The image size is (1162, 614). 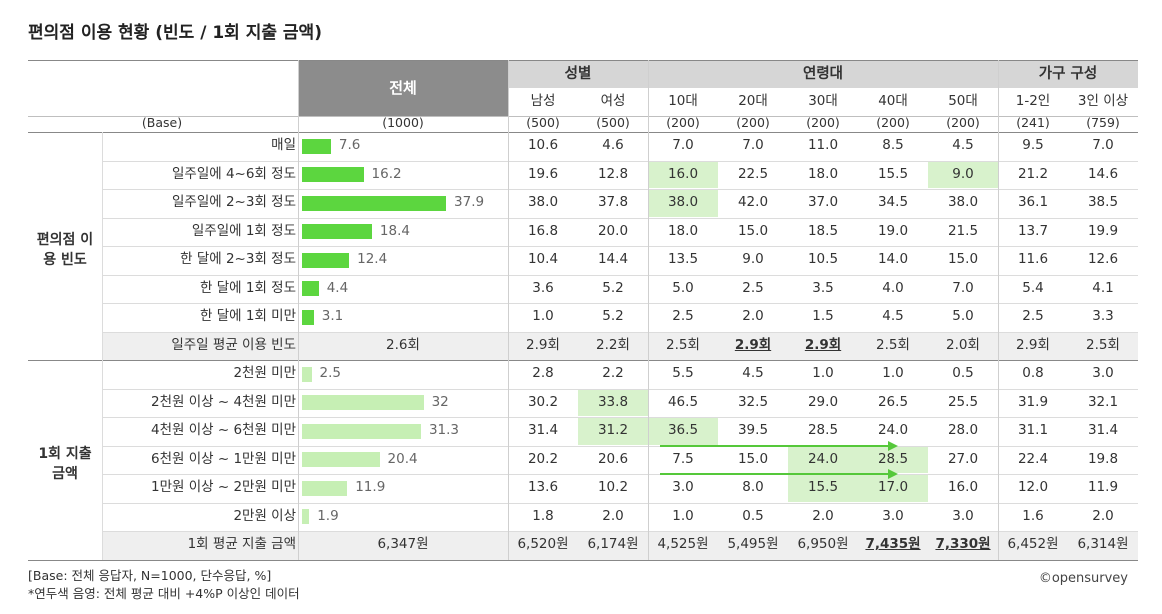 What do you see at coordinates (1103, 544) in the screenshot?
I see `summary-value: 6,314원` at bounding box center [1103, 544].